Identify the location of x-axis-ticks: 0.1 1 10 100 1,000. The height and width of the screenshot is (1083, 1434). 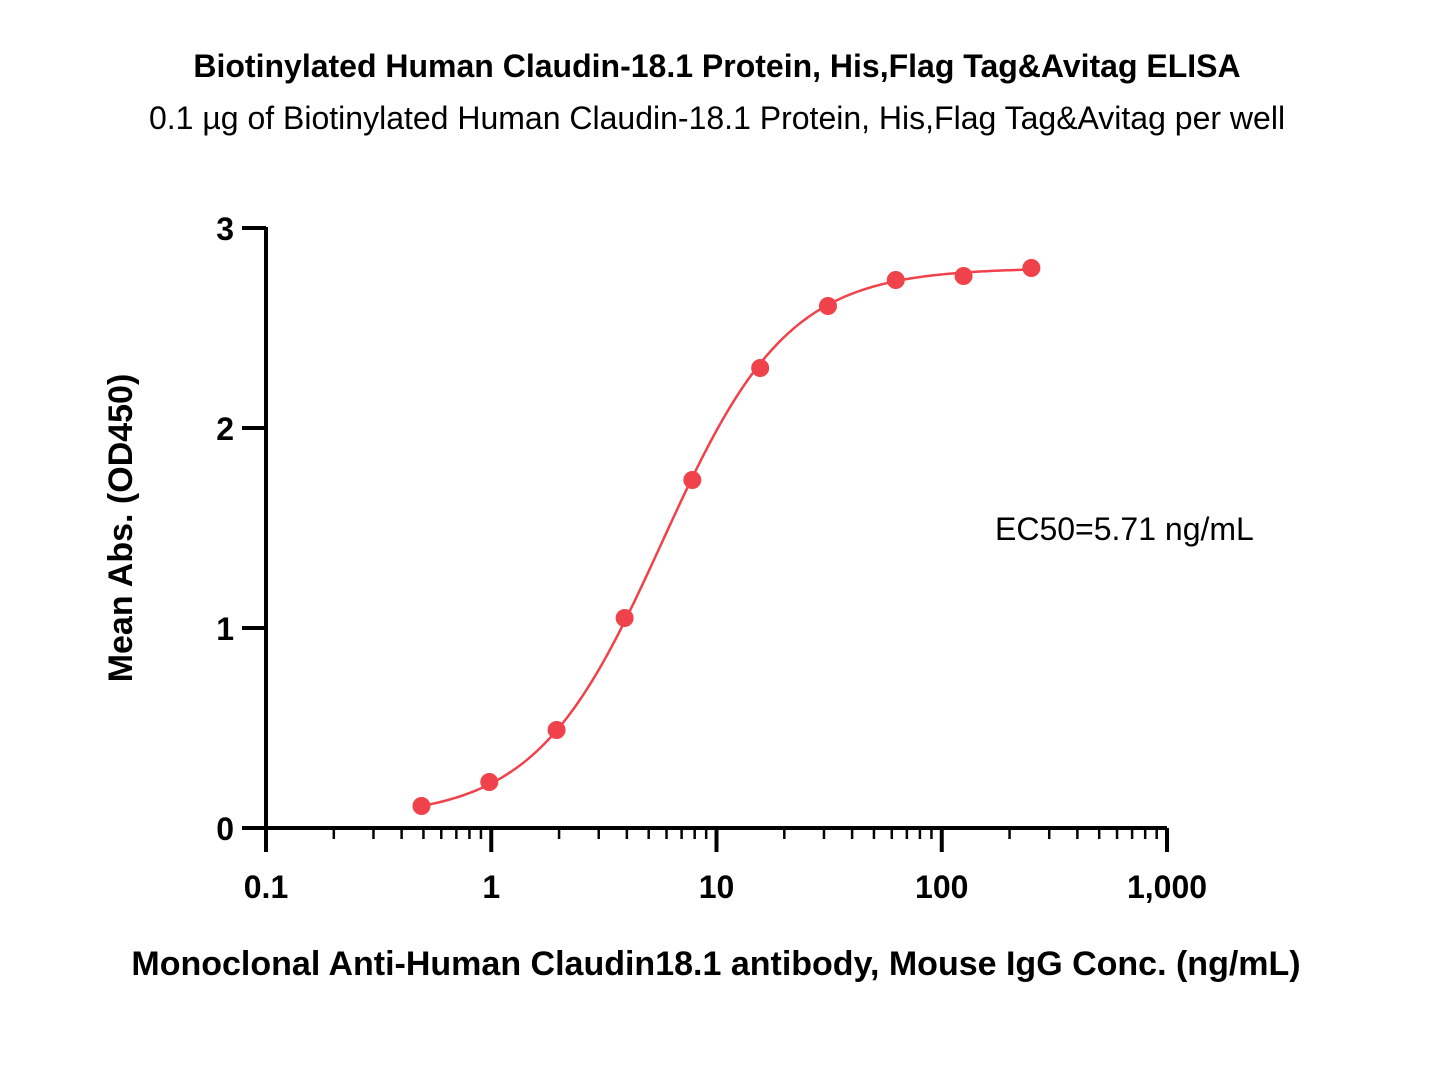
(725, 866).